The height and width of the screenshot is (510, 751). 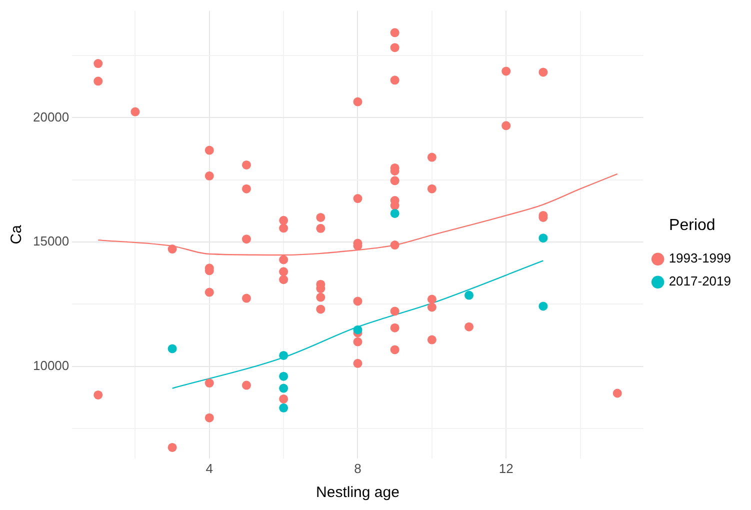 What do you see at coordinates (51, 365) in the screenshot?
I see `y-tick-label: 10000` at bounding box center [51, 365].